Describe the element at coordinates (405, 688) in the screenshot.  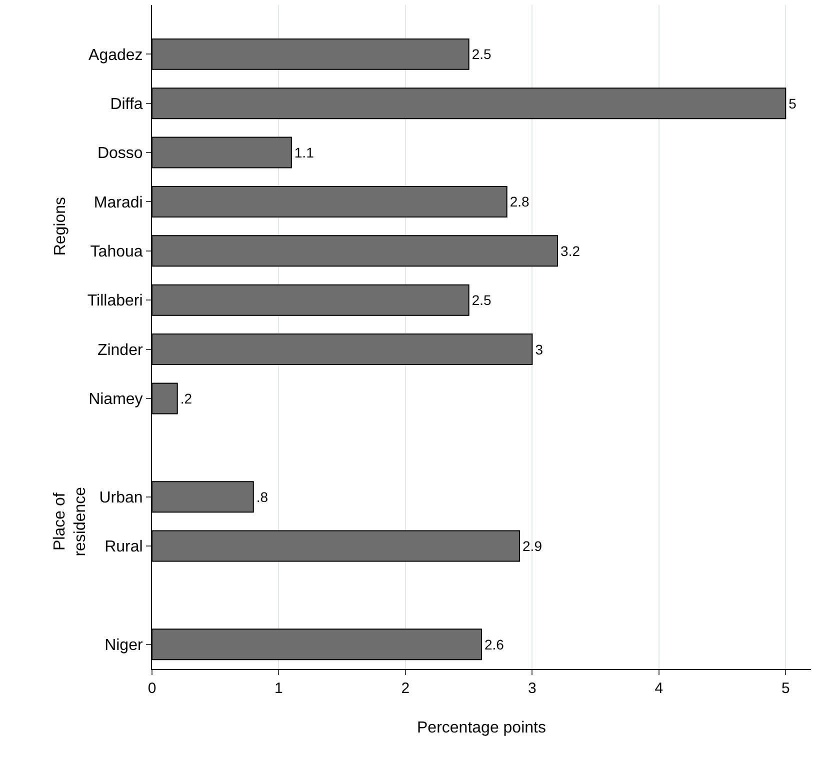
I see `x-tick-label: 2` at that location.